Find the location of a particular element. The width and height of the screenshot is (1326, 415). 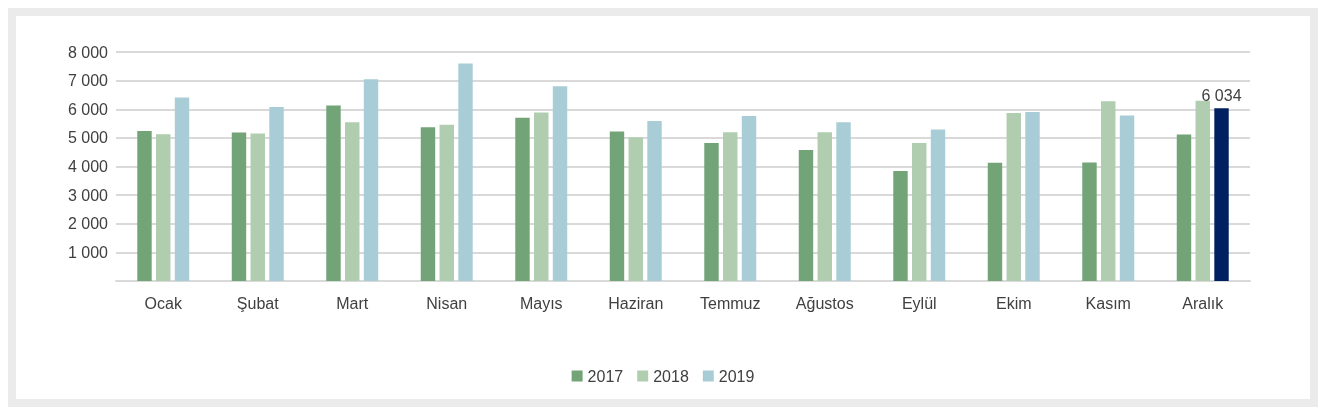

x-tick-label: Haziran is located at coordinates (636, 303).